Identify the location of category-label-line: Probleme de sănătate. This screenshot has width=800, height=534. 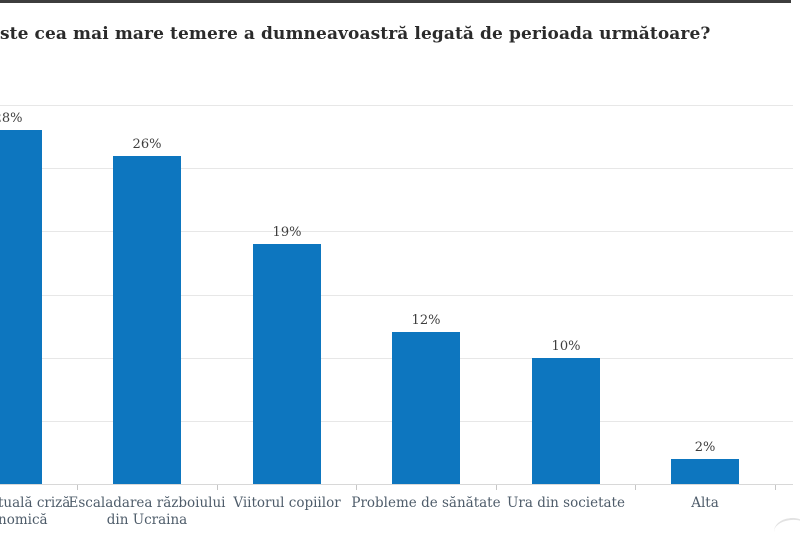
(426, 503).